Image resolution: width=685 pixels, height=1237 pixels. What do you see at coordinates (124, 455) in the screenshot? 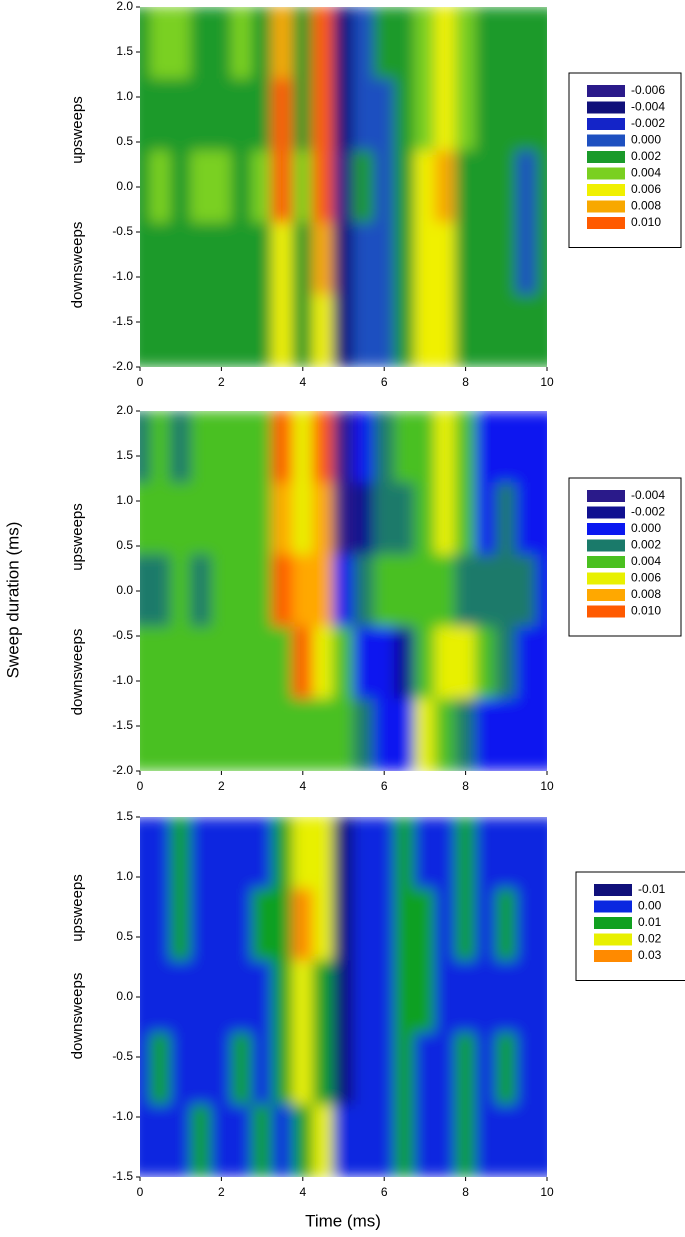
I see `y-tick-label: 1.5` at bounding box center [124, 455].